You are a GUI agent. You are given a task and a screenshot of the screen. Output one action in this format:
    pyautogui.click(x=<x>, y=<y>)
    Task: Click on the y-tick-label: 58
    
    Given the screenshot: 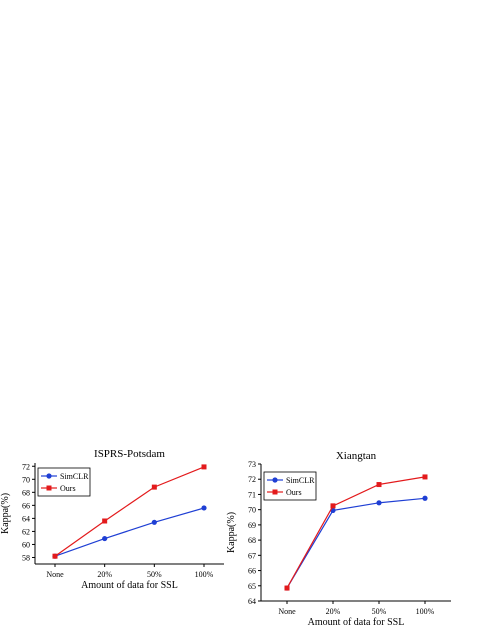 What is the action you would take?
    pyautogui.click(x=26, y=557)
    